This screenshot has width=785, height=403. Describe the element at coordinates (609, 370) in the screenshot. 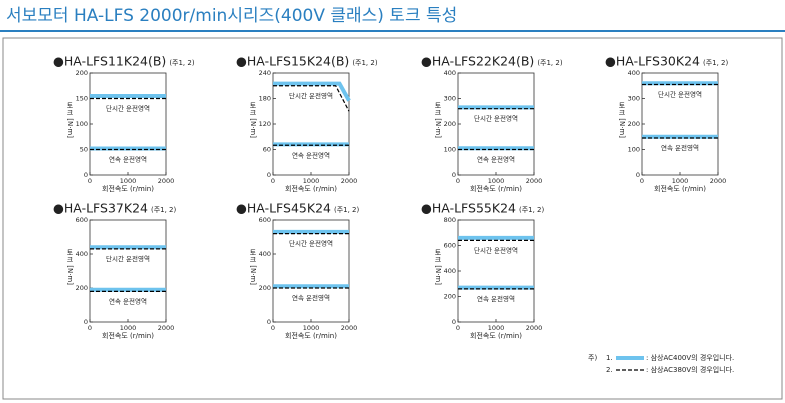

I see `legend-num: 2.` at that location.